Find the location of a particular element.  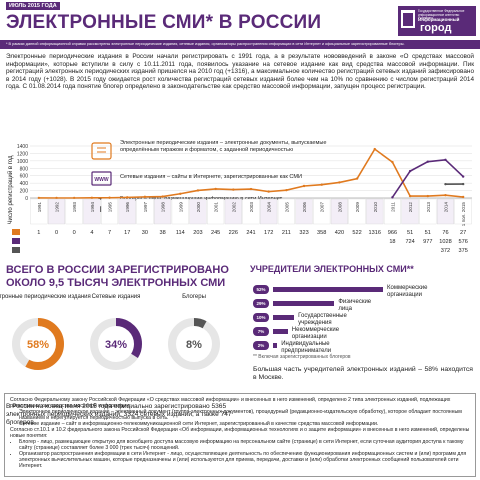

x-tick-label: 2001 is located at coordinates (216, 207).